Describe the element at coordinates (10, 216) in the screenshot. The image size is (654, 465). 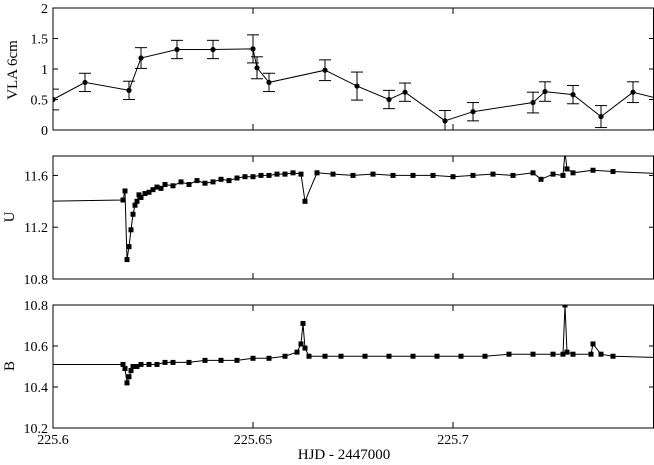
I see `y-axis-title: U` at that location.